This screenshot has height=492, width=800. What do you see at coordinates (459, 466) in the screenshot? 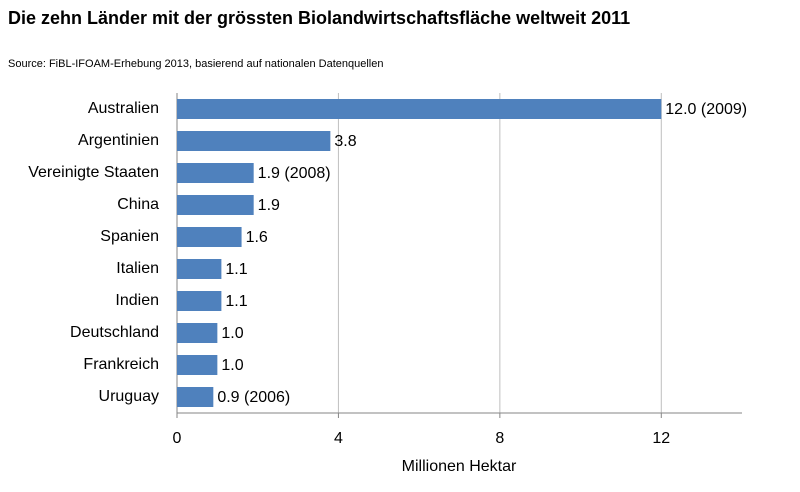
I see `x-axis-label: Millionen Hektar` at bounding box center [459, 466].